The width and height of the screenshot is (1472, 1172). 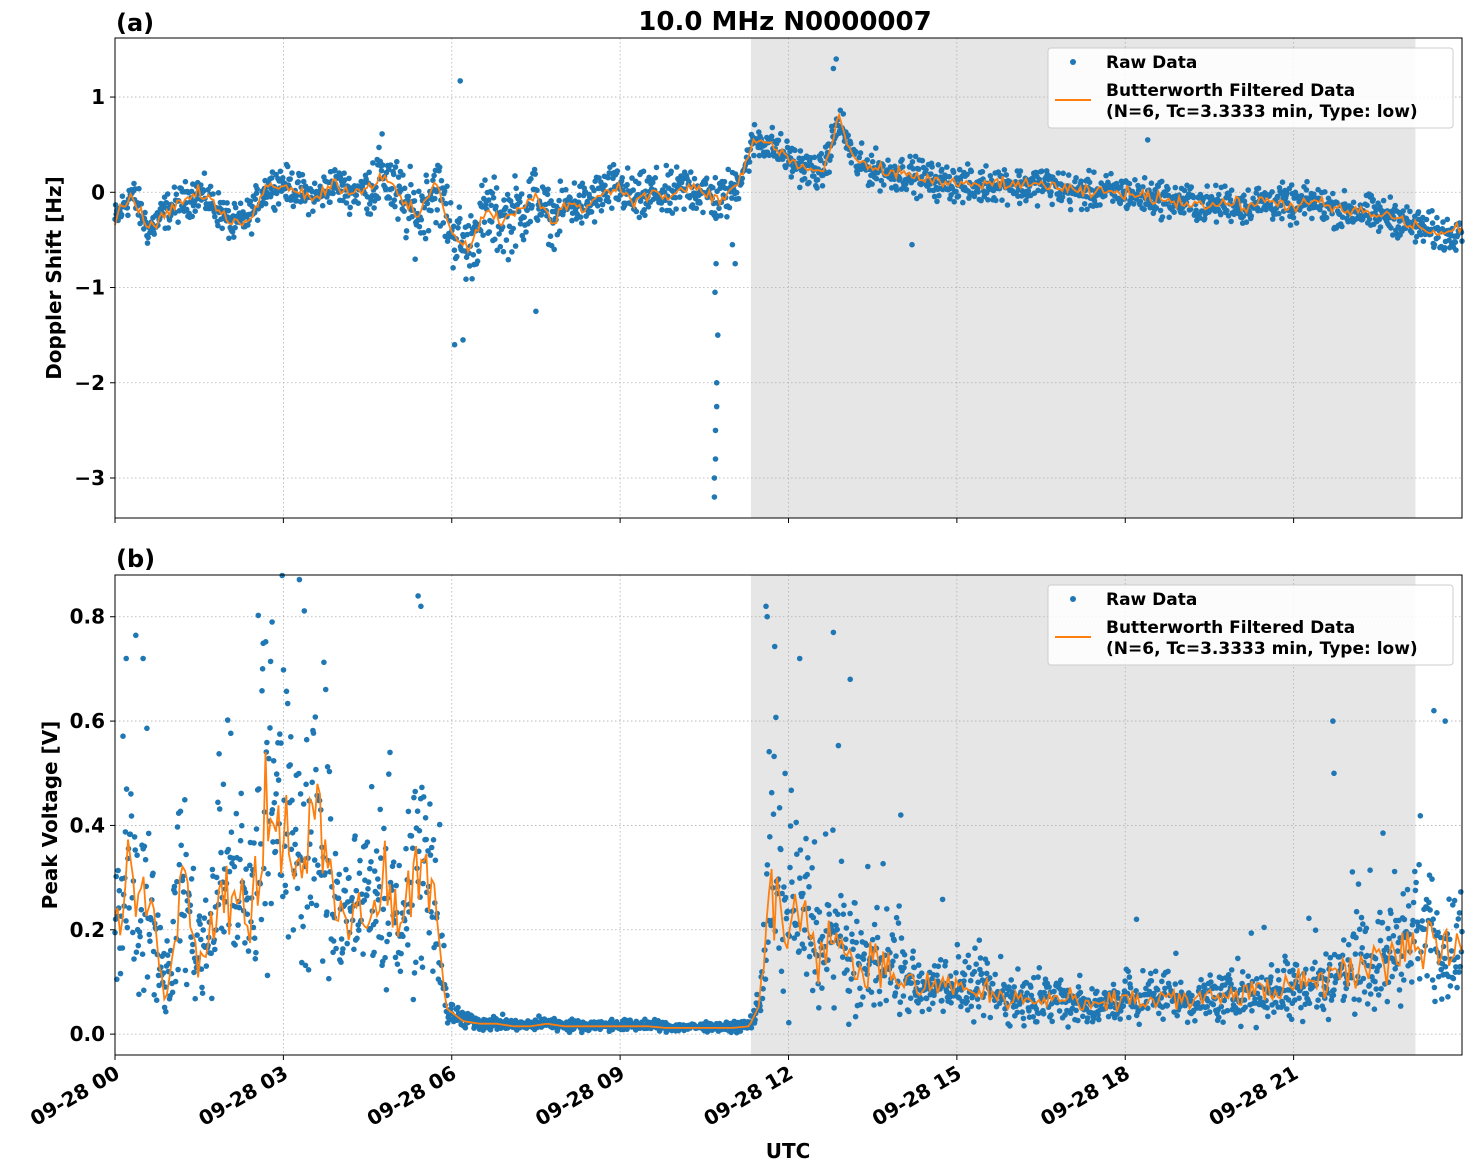 What do you see at coordinates (788, 1151) in the screenshot?
I see `x-axis-label: UTC` at bounding box center [788, 1151].